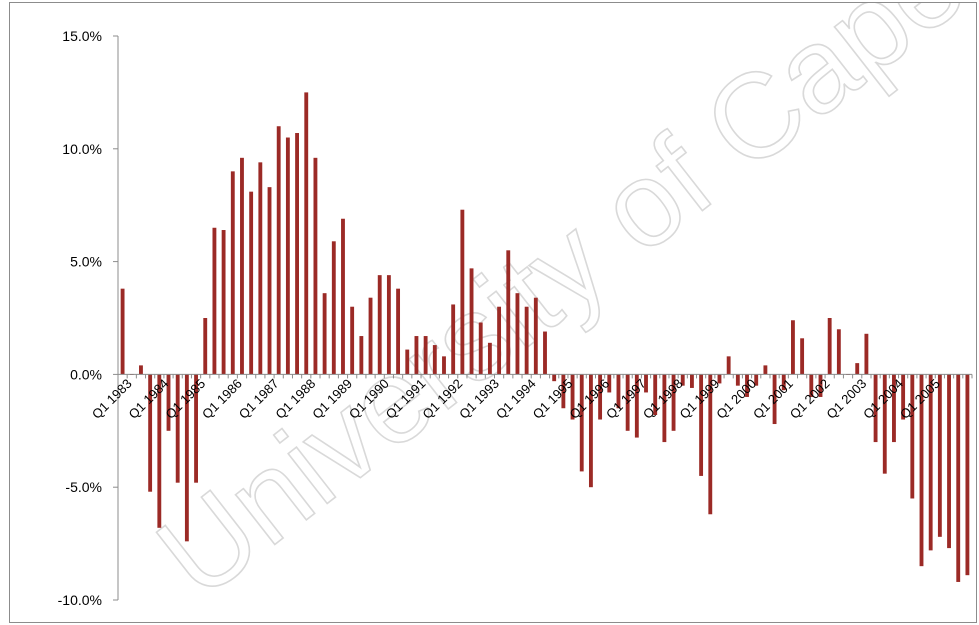 Image resolution: width=979 pixels, height=625 pixels. What do you see at coordinates (82, 149) in the screenshot?
I see `y-tick-label: 10.0%` at bounding box center [82, 149].